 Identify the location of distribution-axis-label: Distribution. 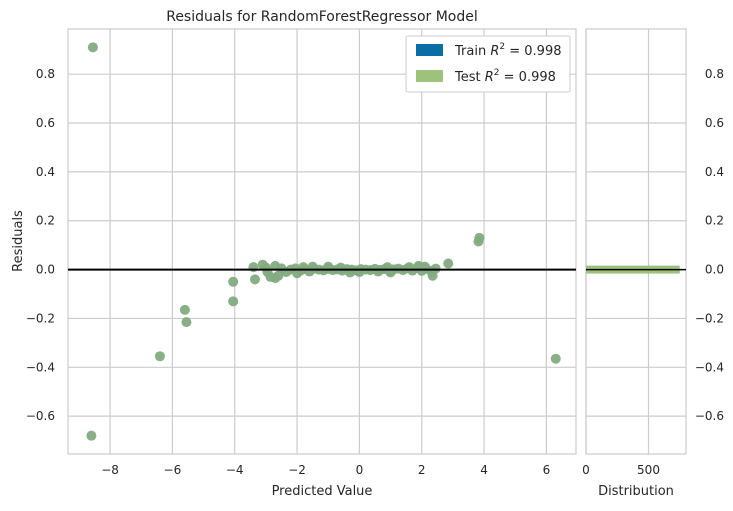
(636, 491).